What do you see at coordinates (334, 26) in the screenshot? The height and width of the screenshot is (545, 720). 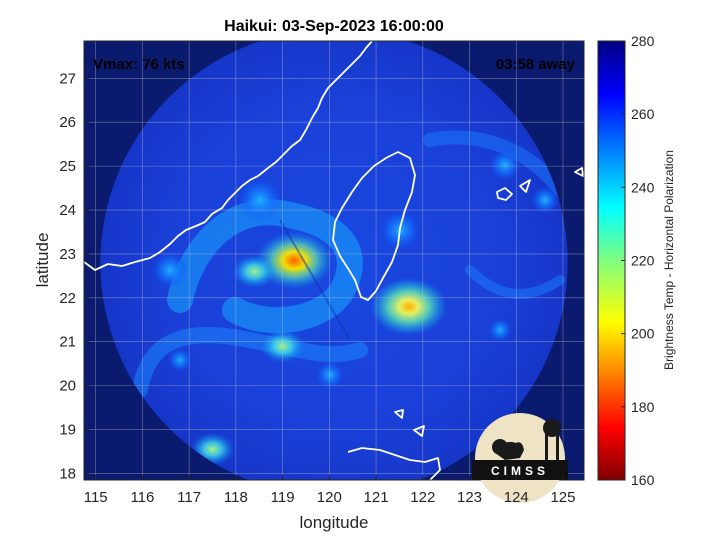 I see `chart-title: Haikui: 03-Sep-2023 16:00:00` at bounding box center [334, 26].